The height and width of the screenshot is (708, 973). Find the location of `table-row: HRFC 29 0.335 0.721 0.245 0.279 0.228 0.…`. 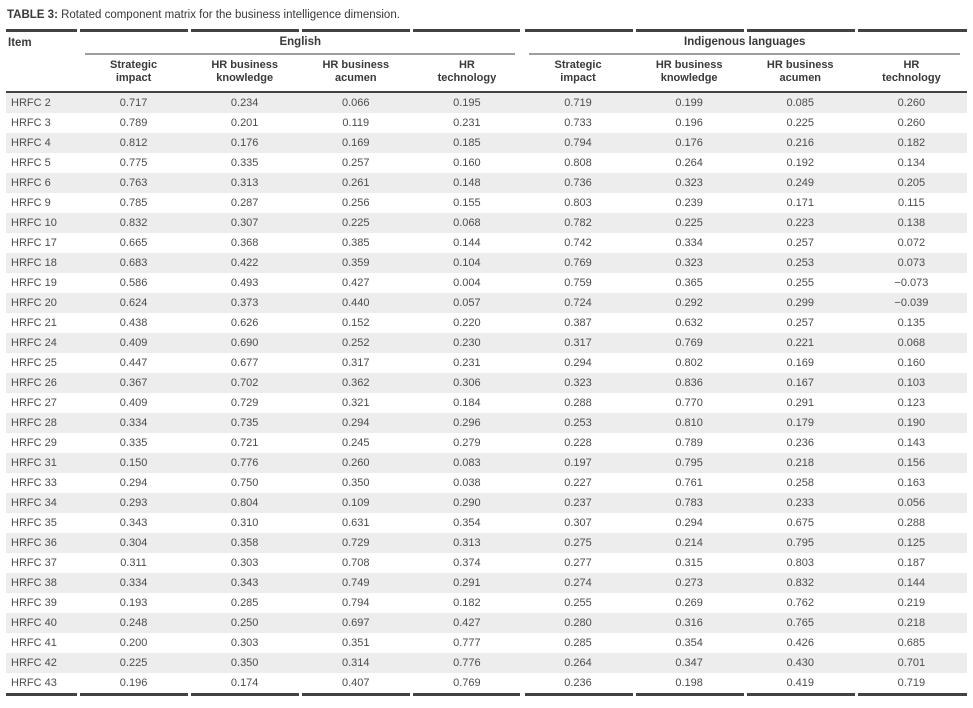

table-row: HRFC 29 0.335 0.721 0.245 0.279 0.228 0.… is located at coordinates (486, 443).